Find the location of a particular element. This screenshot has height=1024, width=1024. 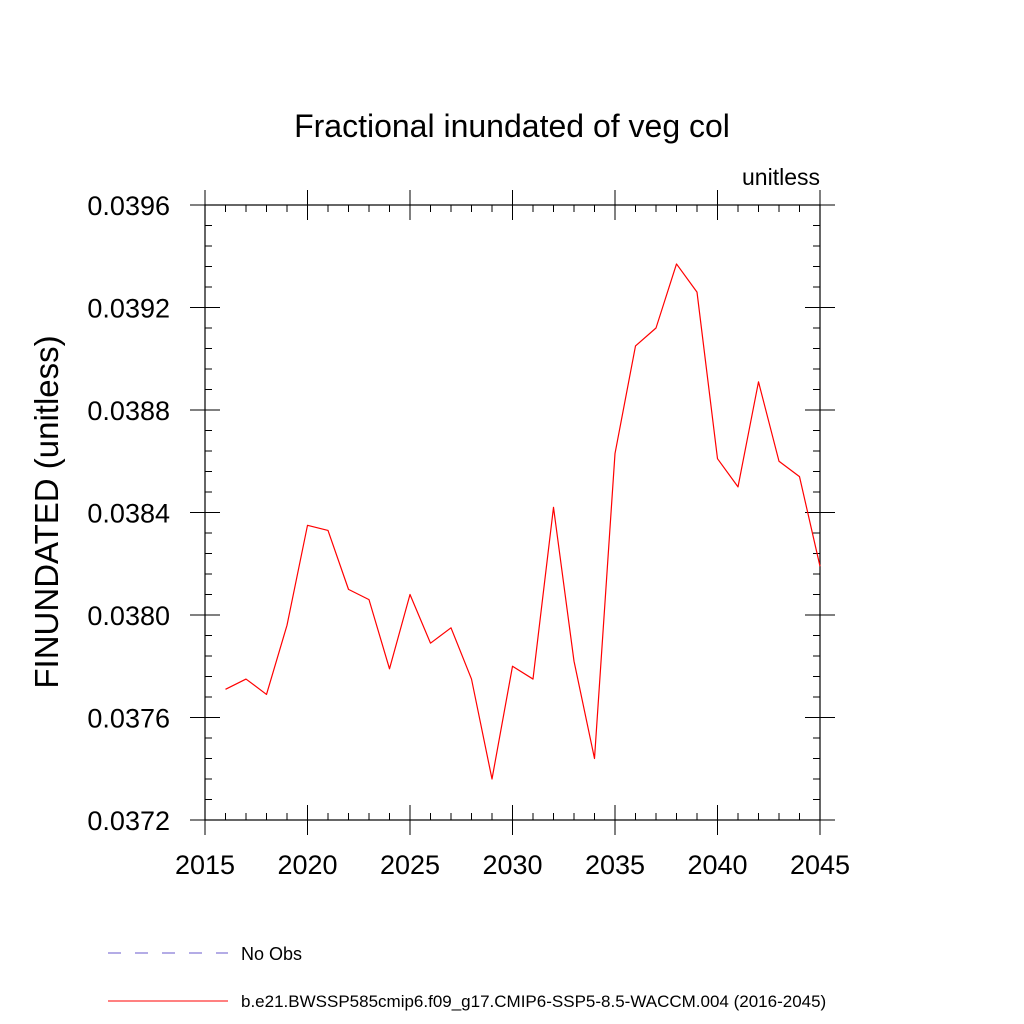

y-tick-label: 0.0372 is located at coordinates (128, 821).